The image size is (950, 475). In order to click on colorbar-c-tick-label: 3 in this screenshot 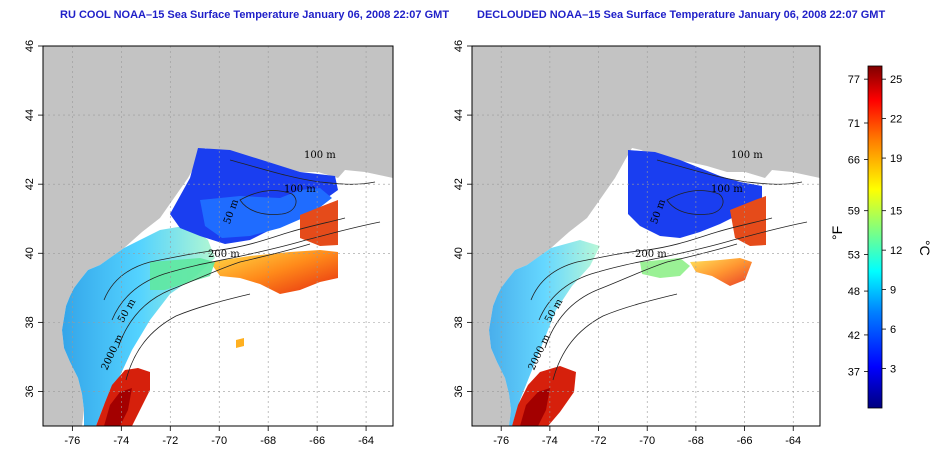, I will do `click(893, 370)`.